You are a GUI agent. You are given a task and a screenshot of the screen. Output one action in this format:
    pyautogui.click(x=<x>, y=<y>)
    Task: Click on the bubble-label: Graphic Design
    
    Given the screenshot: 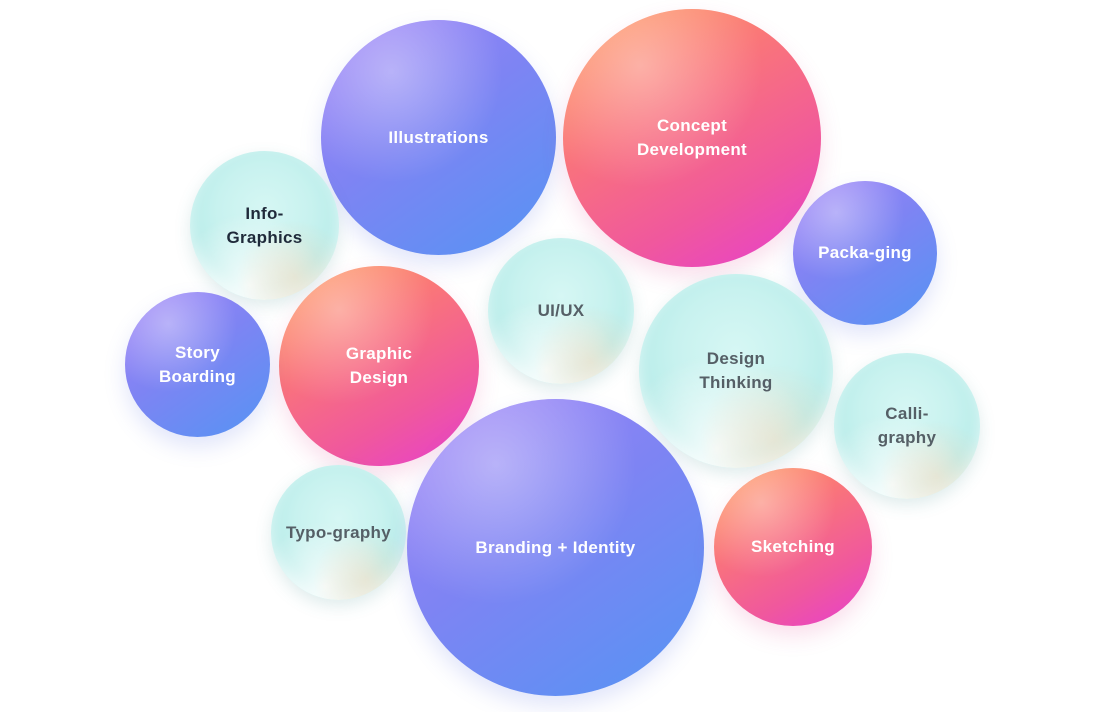 What is the action you would take?
    pyautogui.click(x=379, y=366)
    